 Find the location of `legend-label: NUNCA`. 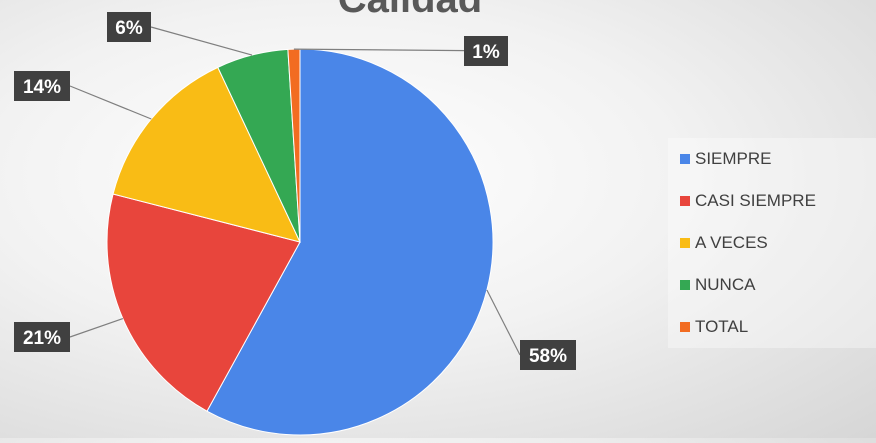

legend-label: NUNCA is located at coordinates (725, 284).